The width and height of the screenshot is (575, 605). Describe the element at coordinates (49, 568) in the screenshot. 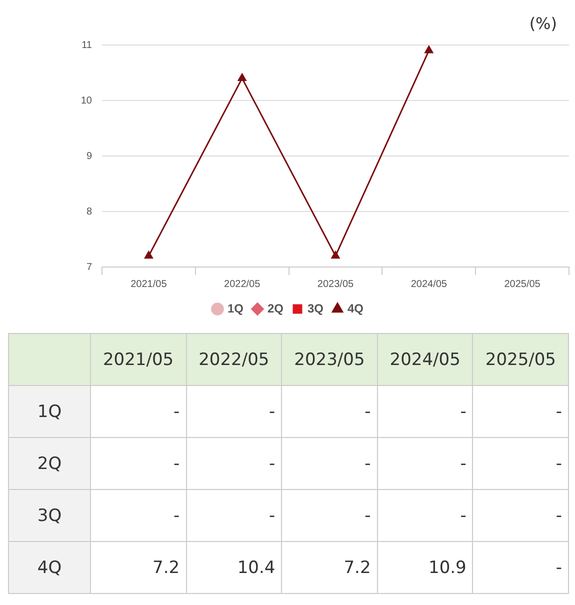

I see `text: 4Q` at that location.